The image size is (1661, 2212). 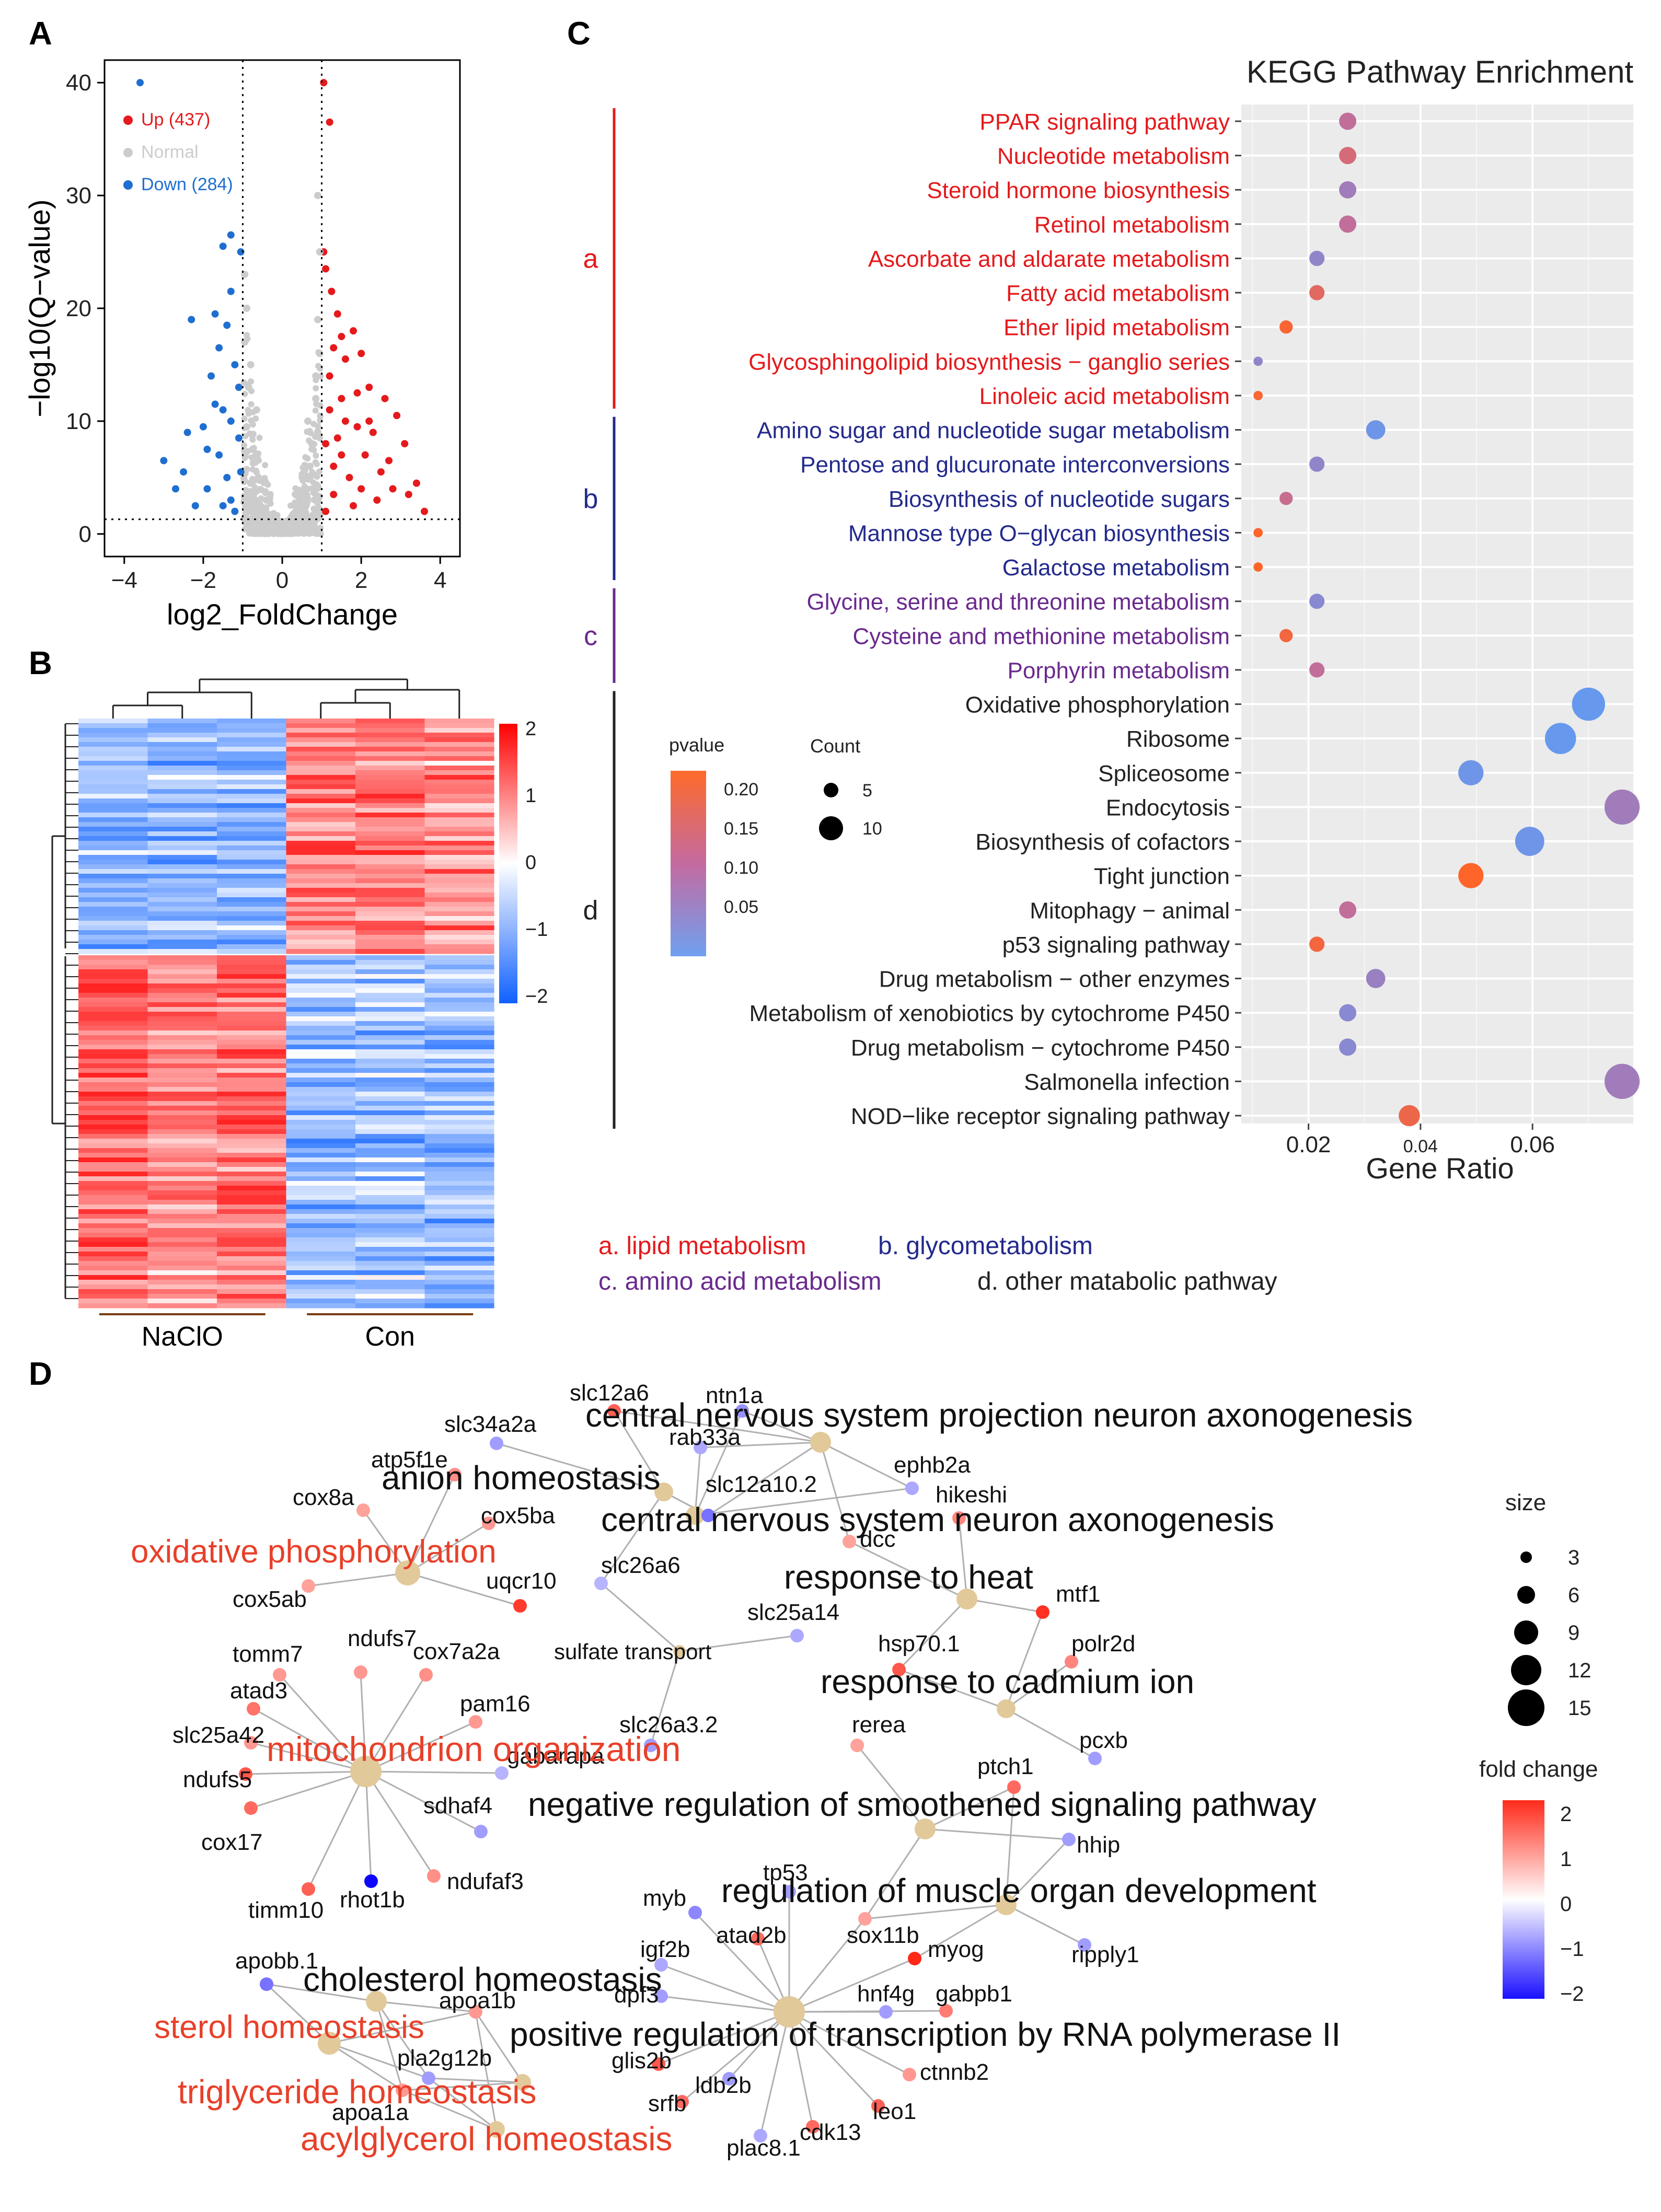 I want to click on group-label: Con, so click(x=390, y=1337).